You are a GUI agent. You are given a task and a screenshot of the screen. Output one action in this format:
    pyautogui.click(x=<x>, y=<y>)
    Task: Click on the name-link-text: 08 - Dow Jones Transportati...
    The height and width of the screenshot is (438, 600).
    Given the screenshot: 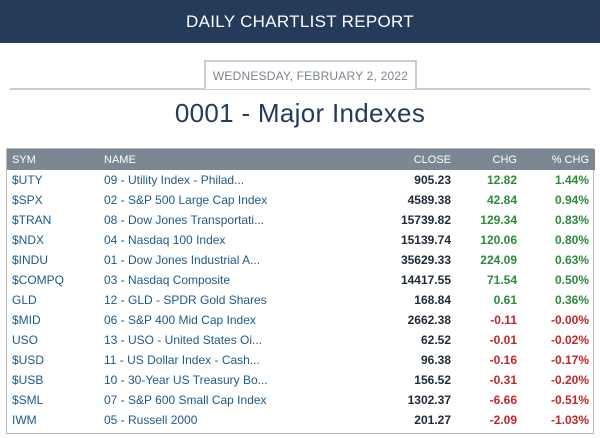 What is the action you would take?
    pyautogui.click(x=184, y=220)
    